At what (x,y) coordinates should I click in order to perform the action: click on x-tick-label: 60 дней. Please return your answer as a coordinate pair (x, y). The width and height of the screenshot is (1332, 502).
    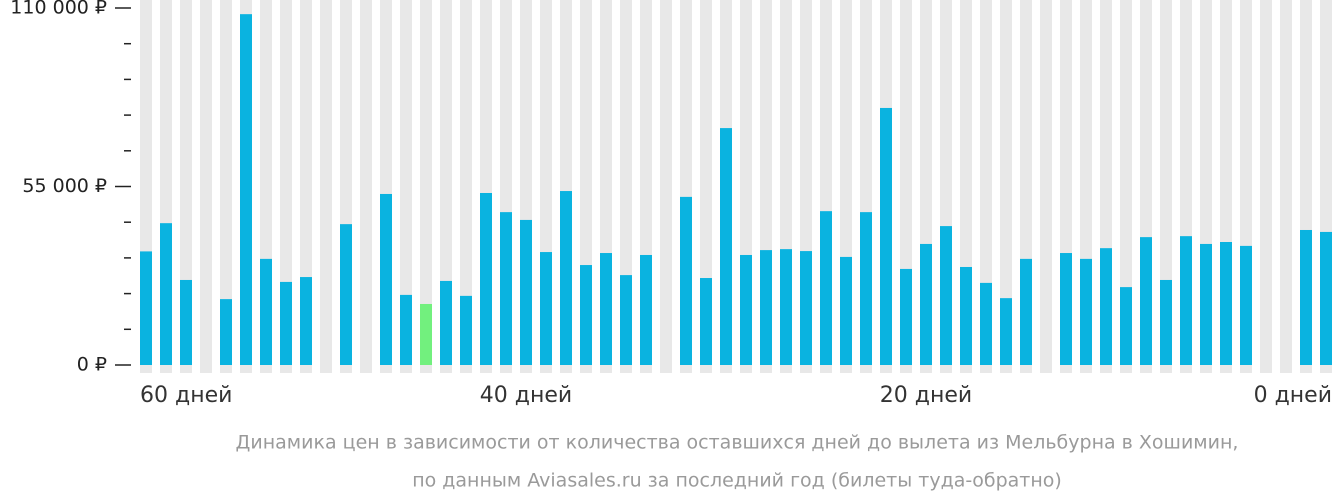
    Looking at the image, I should click on (186, 395).